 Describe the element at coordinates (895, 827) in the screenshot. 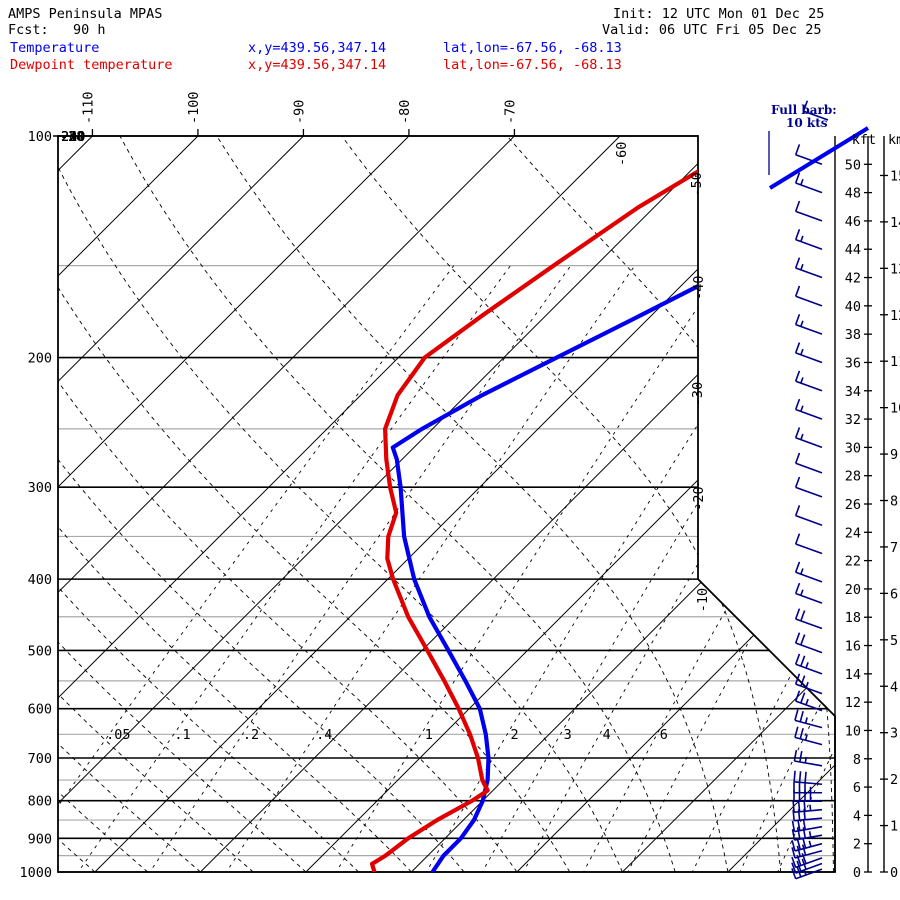

I see `km-tick-label: 1.` at that location.